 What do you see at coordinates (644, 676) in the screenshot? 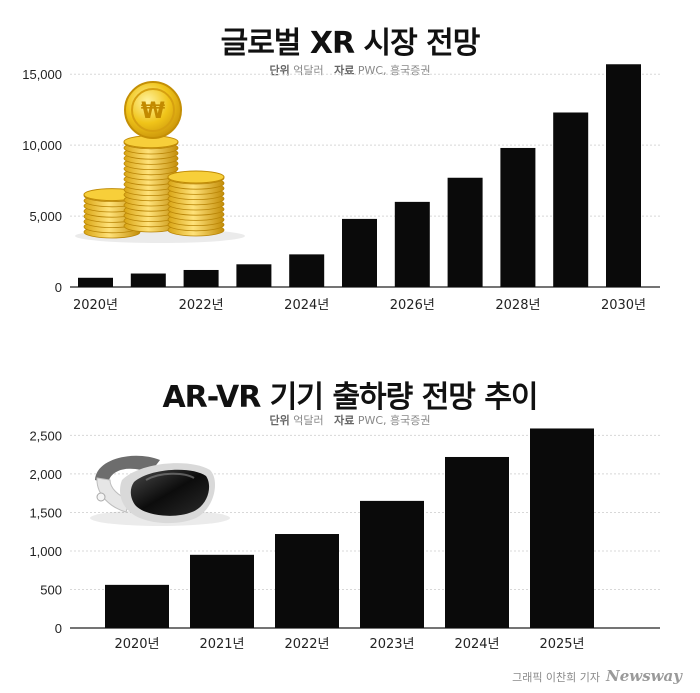
I see `brand-logo: Newsway` at bounding box center [644, 676].